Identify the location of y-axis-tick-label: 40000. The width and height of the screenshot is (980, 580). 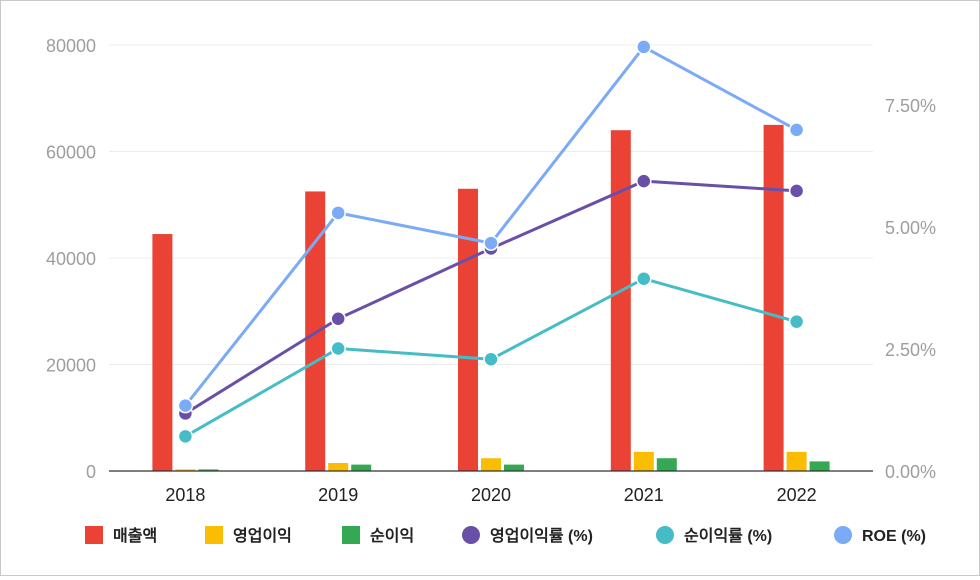
(71, 259).